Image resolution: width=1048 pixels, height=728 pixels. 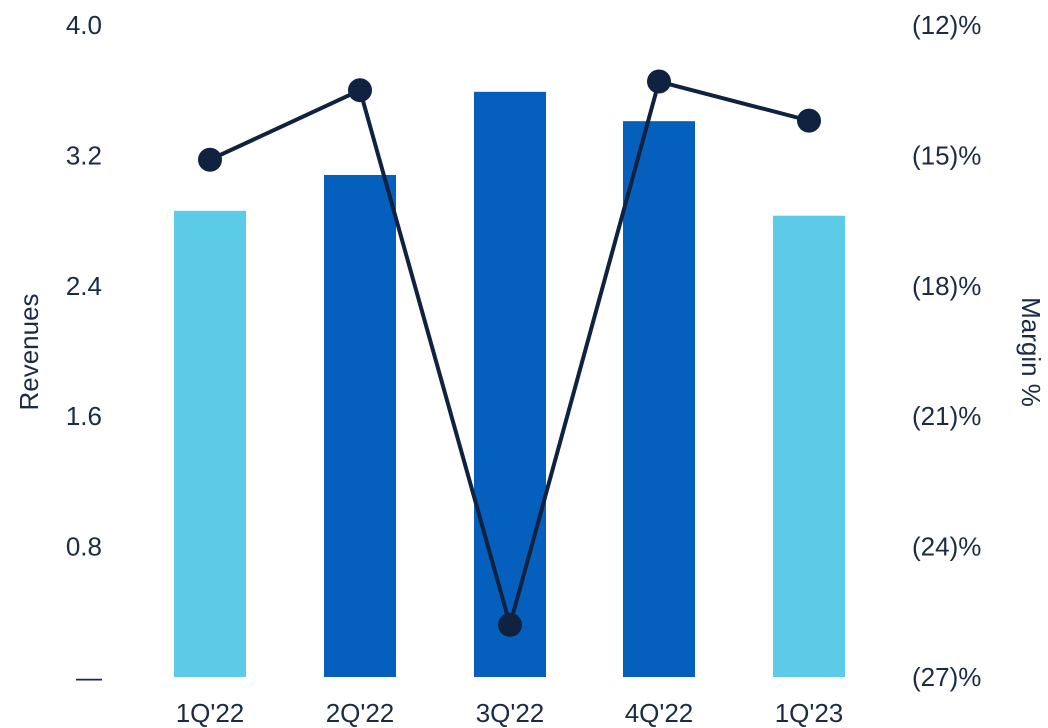 I want to click on right-axis-title: Margin %, so click(x=1031, y=352).